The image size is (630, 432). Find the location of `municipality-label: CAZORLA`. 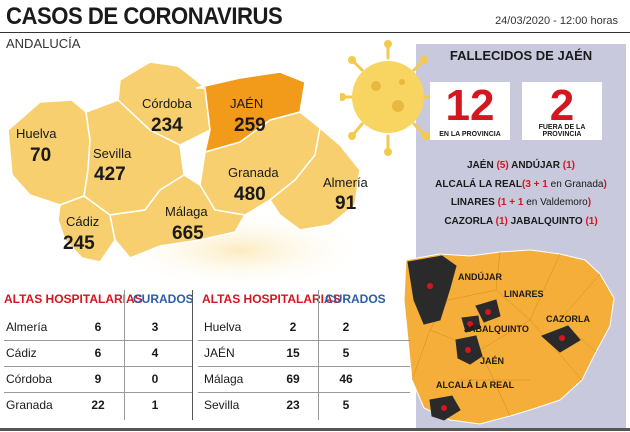

municipality-label: CAZORLA is located at coordinates (568, 319).